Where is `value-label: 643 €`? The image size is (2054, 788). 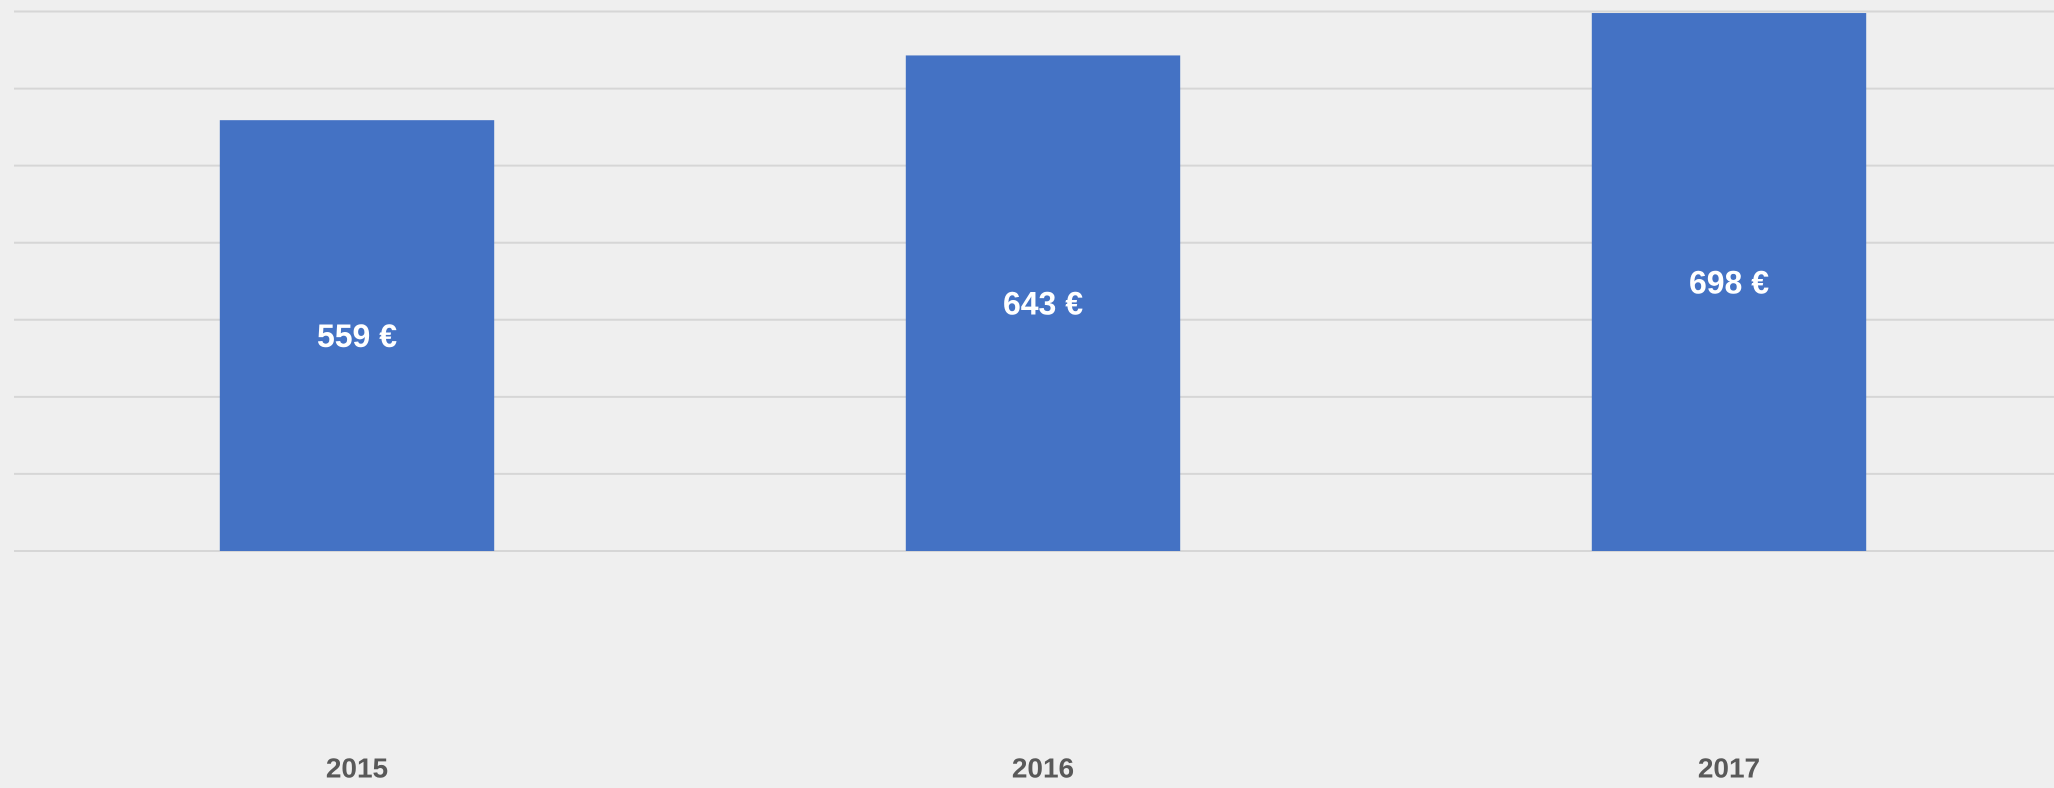 value-label: 643 € is located at coordinates (1043, 304).